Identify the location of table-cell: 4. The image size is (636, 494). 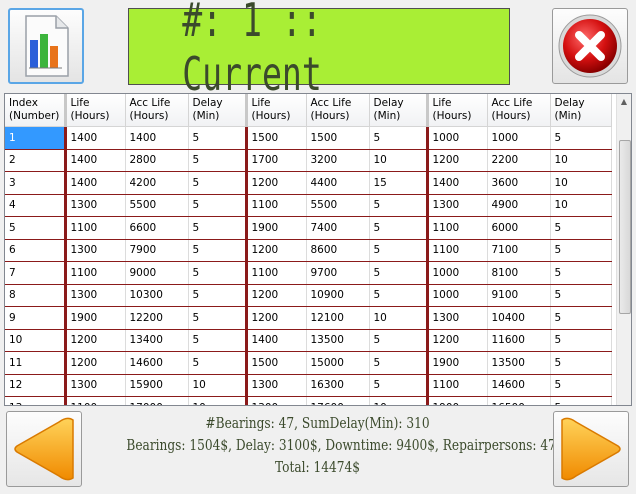
(35, 205).